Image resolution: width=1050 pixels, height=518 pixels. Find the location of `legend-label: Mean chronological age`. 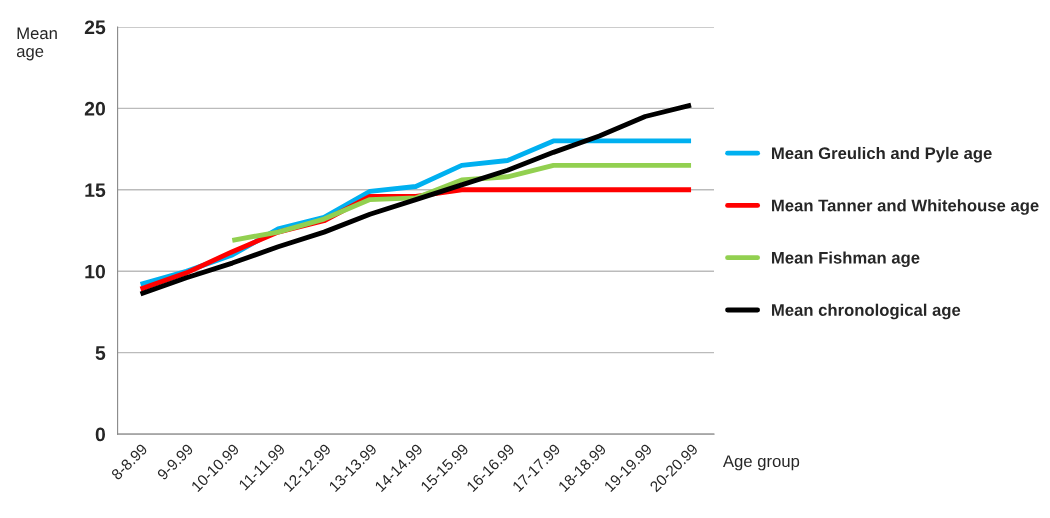

legend-label: Mean chronological age is located at coordinates (866, 311).